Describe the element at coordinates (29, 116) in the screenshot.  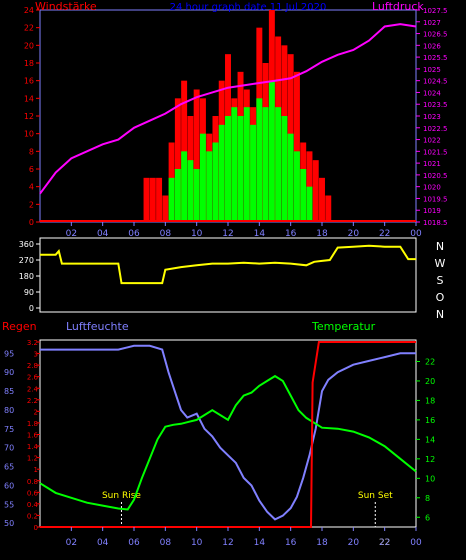
I see `wind-tick-label: 12` at that location.